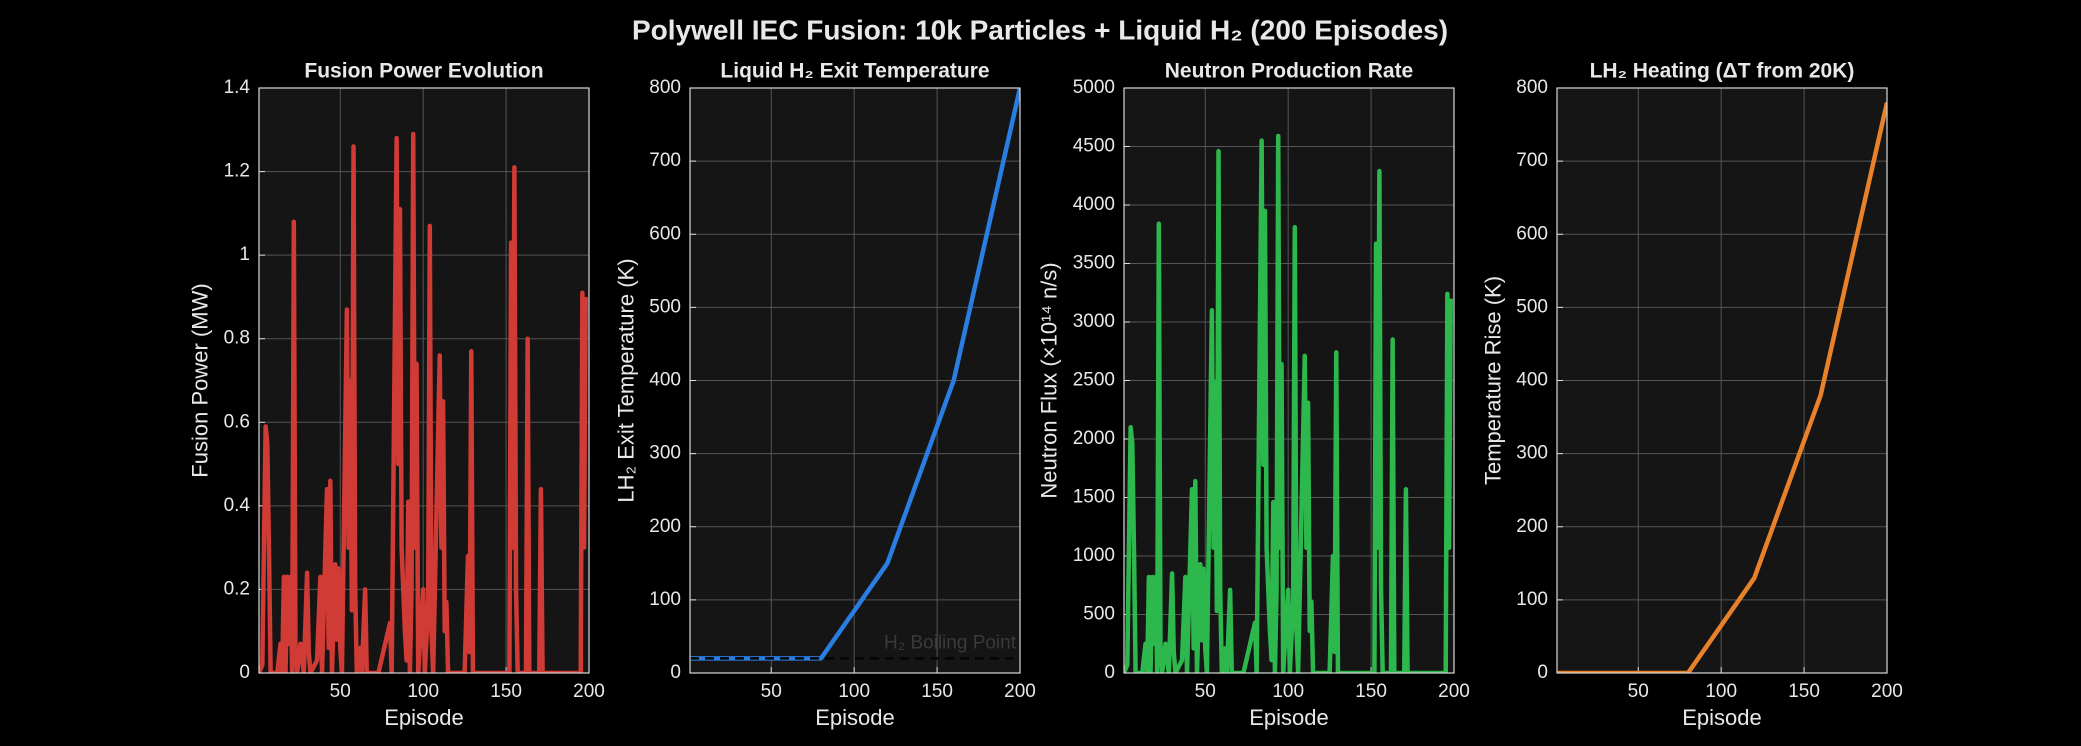 The image size is (2081, 746). I want to click on subplot-title: Neutron Production Rate, so click(1289, 71).